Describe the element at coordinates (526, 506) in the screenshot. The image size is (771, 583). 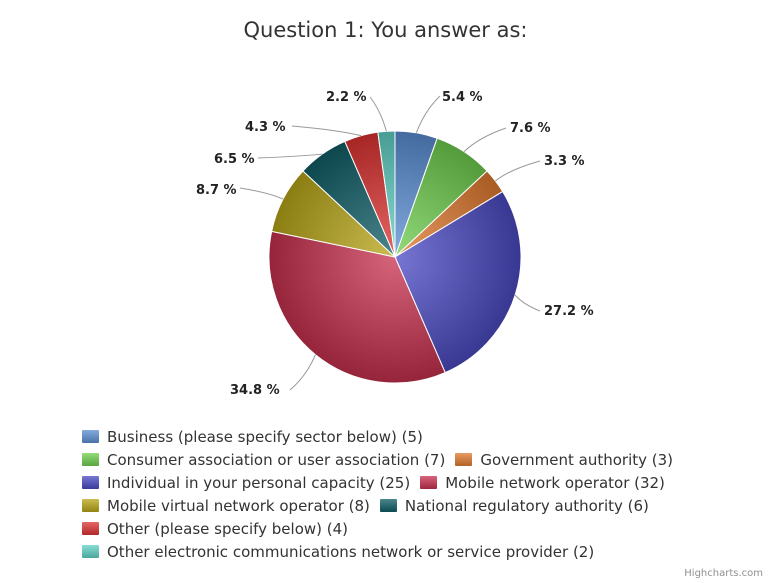
I see `legend-label: National regulatory authority (6)` at that location.